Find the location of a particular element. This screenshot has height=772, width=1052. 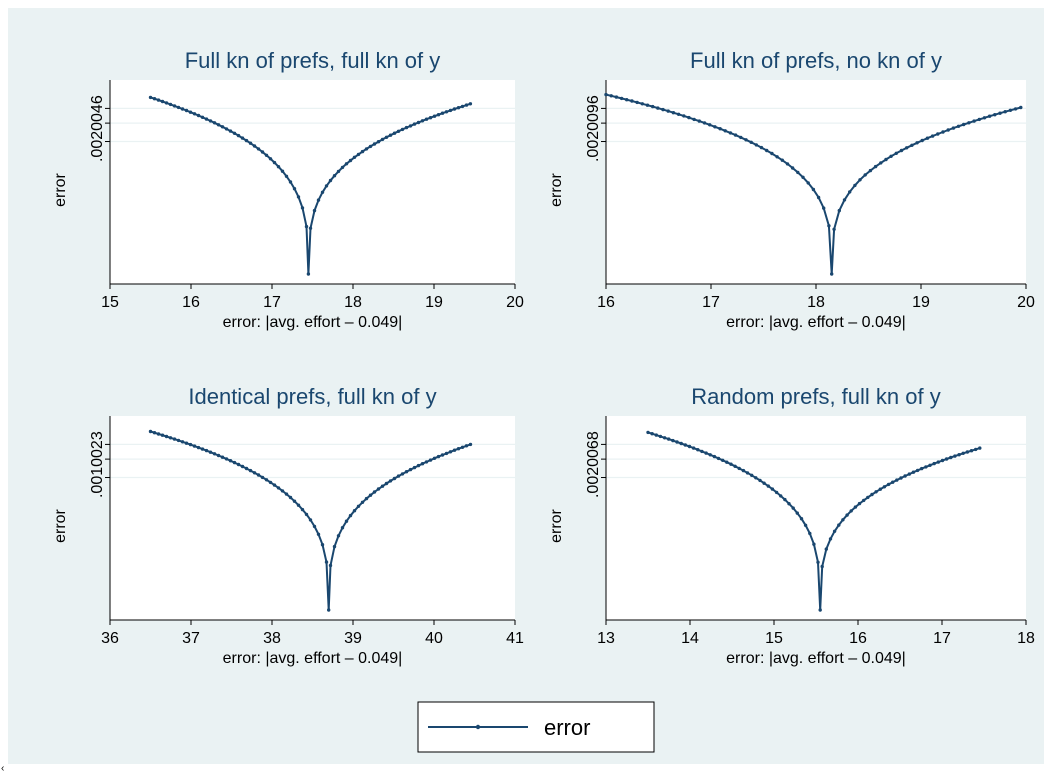

x-tick-label: 18 is located at coordinates (353, 302).